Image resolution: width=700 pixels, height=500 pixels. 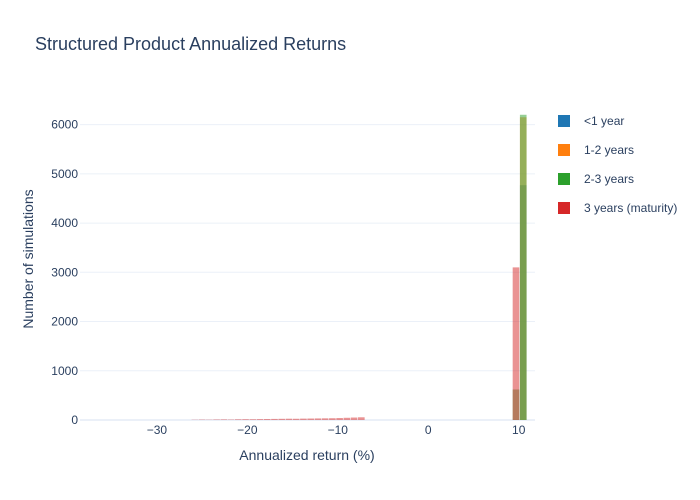 I want to click on x-tick-label: 10, so click(x=519, y=430).